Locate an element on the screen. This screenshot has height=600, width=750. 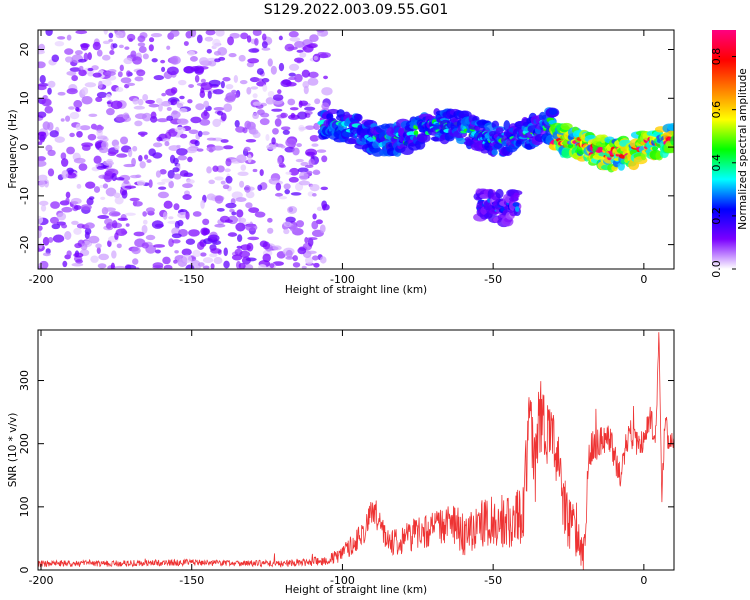
snr-y-tick-label: 0 is located at coordinates (24, 570).